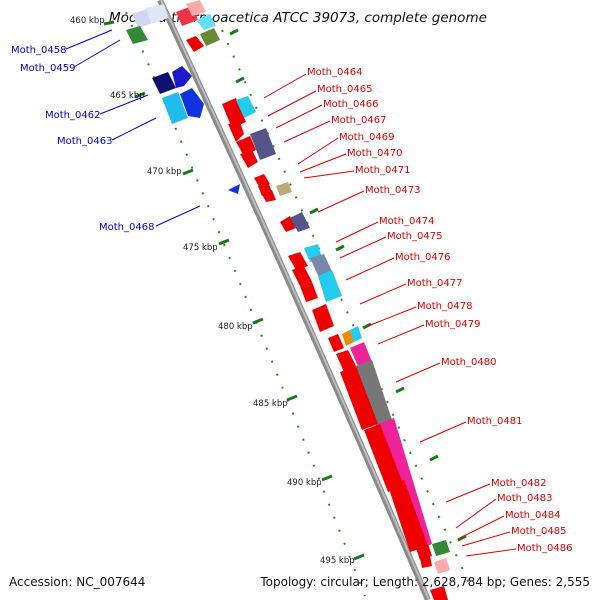  What do you see at coordinates (494, 421) in the screenshot?
I see `label-moth-0481: Moth_0481` at bounding box center [494, 421].